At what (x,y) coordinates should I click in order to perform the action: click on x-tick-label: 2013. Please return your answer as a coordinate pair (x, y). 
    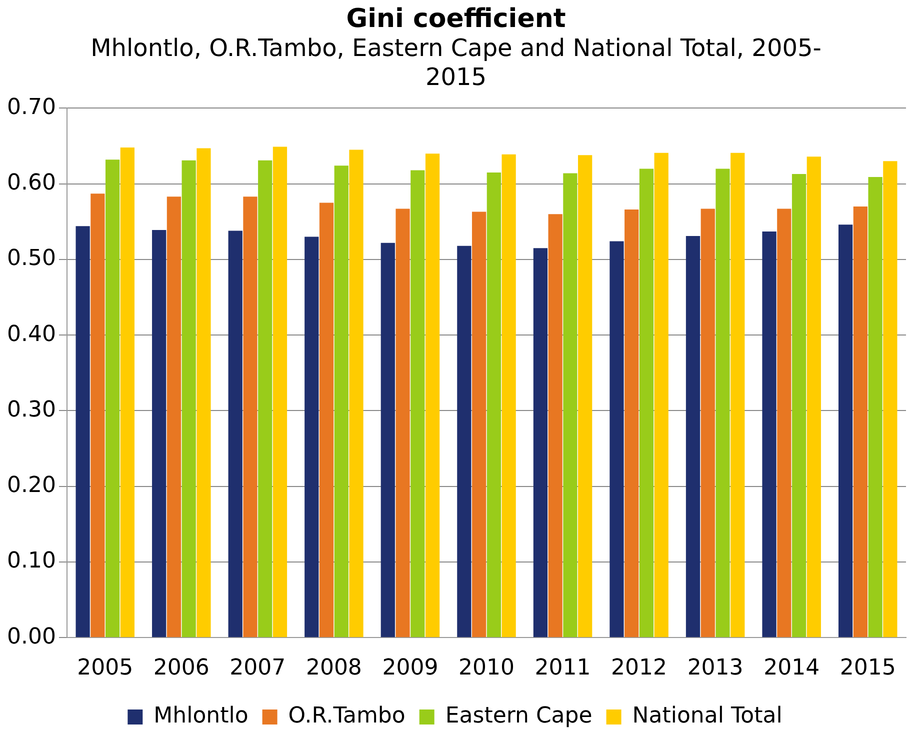
    Looking at the image, I should click on (715, 667).